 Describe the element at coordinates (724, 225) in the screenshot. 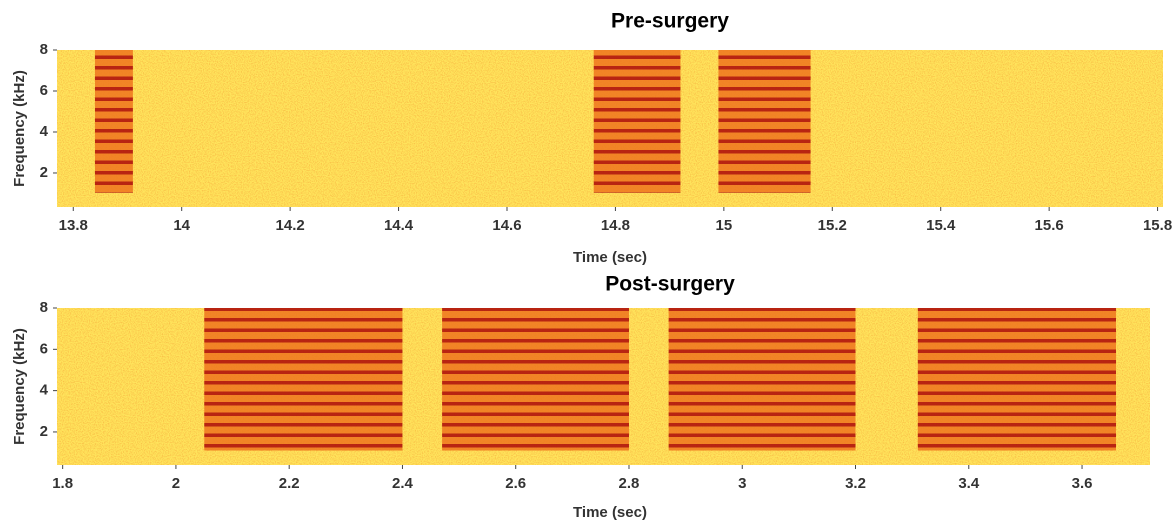

I see `x-tick-label: 15` at that location.